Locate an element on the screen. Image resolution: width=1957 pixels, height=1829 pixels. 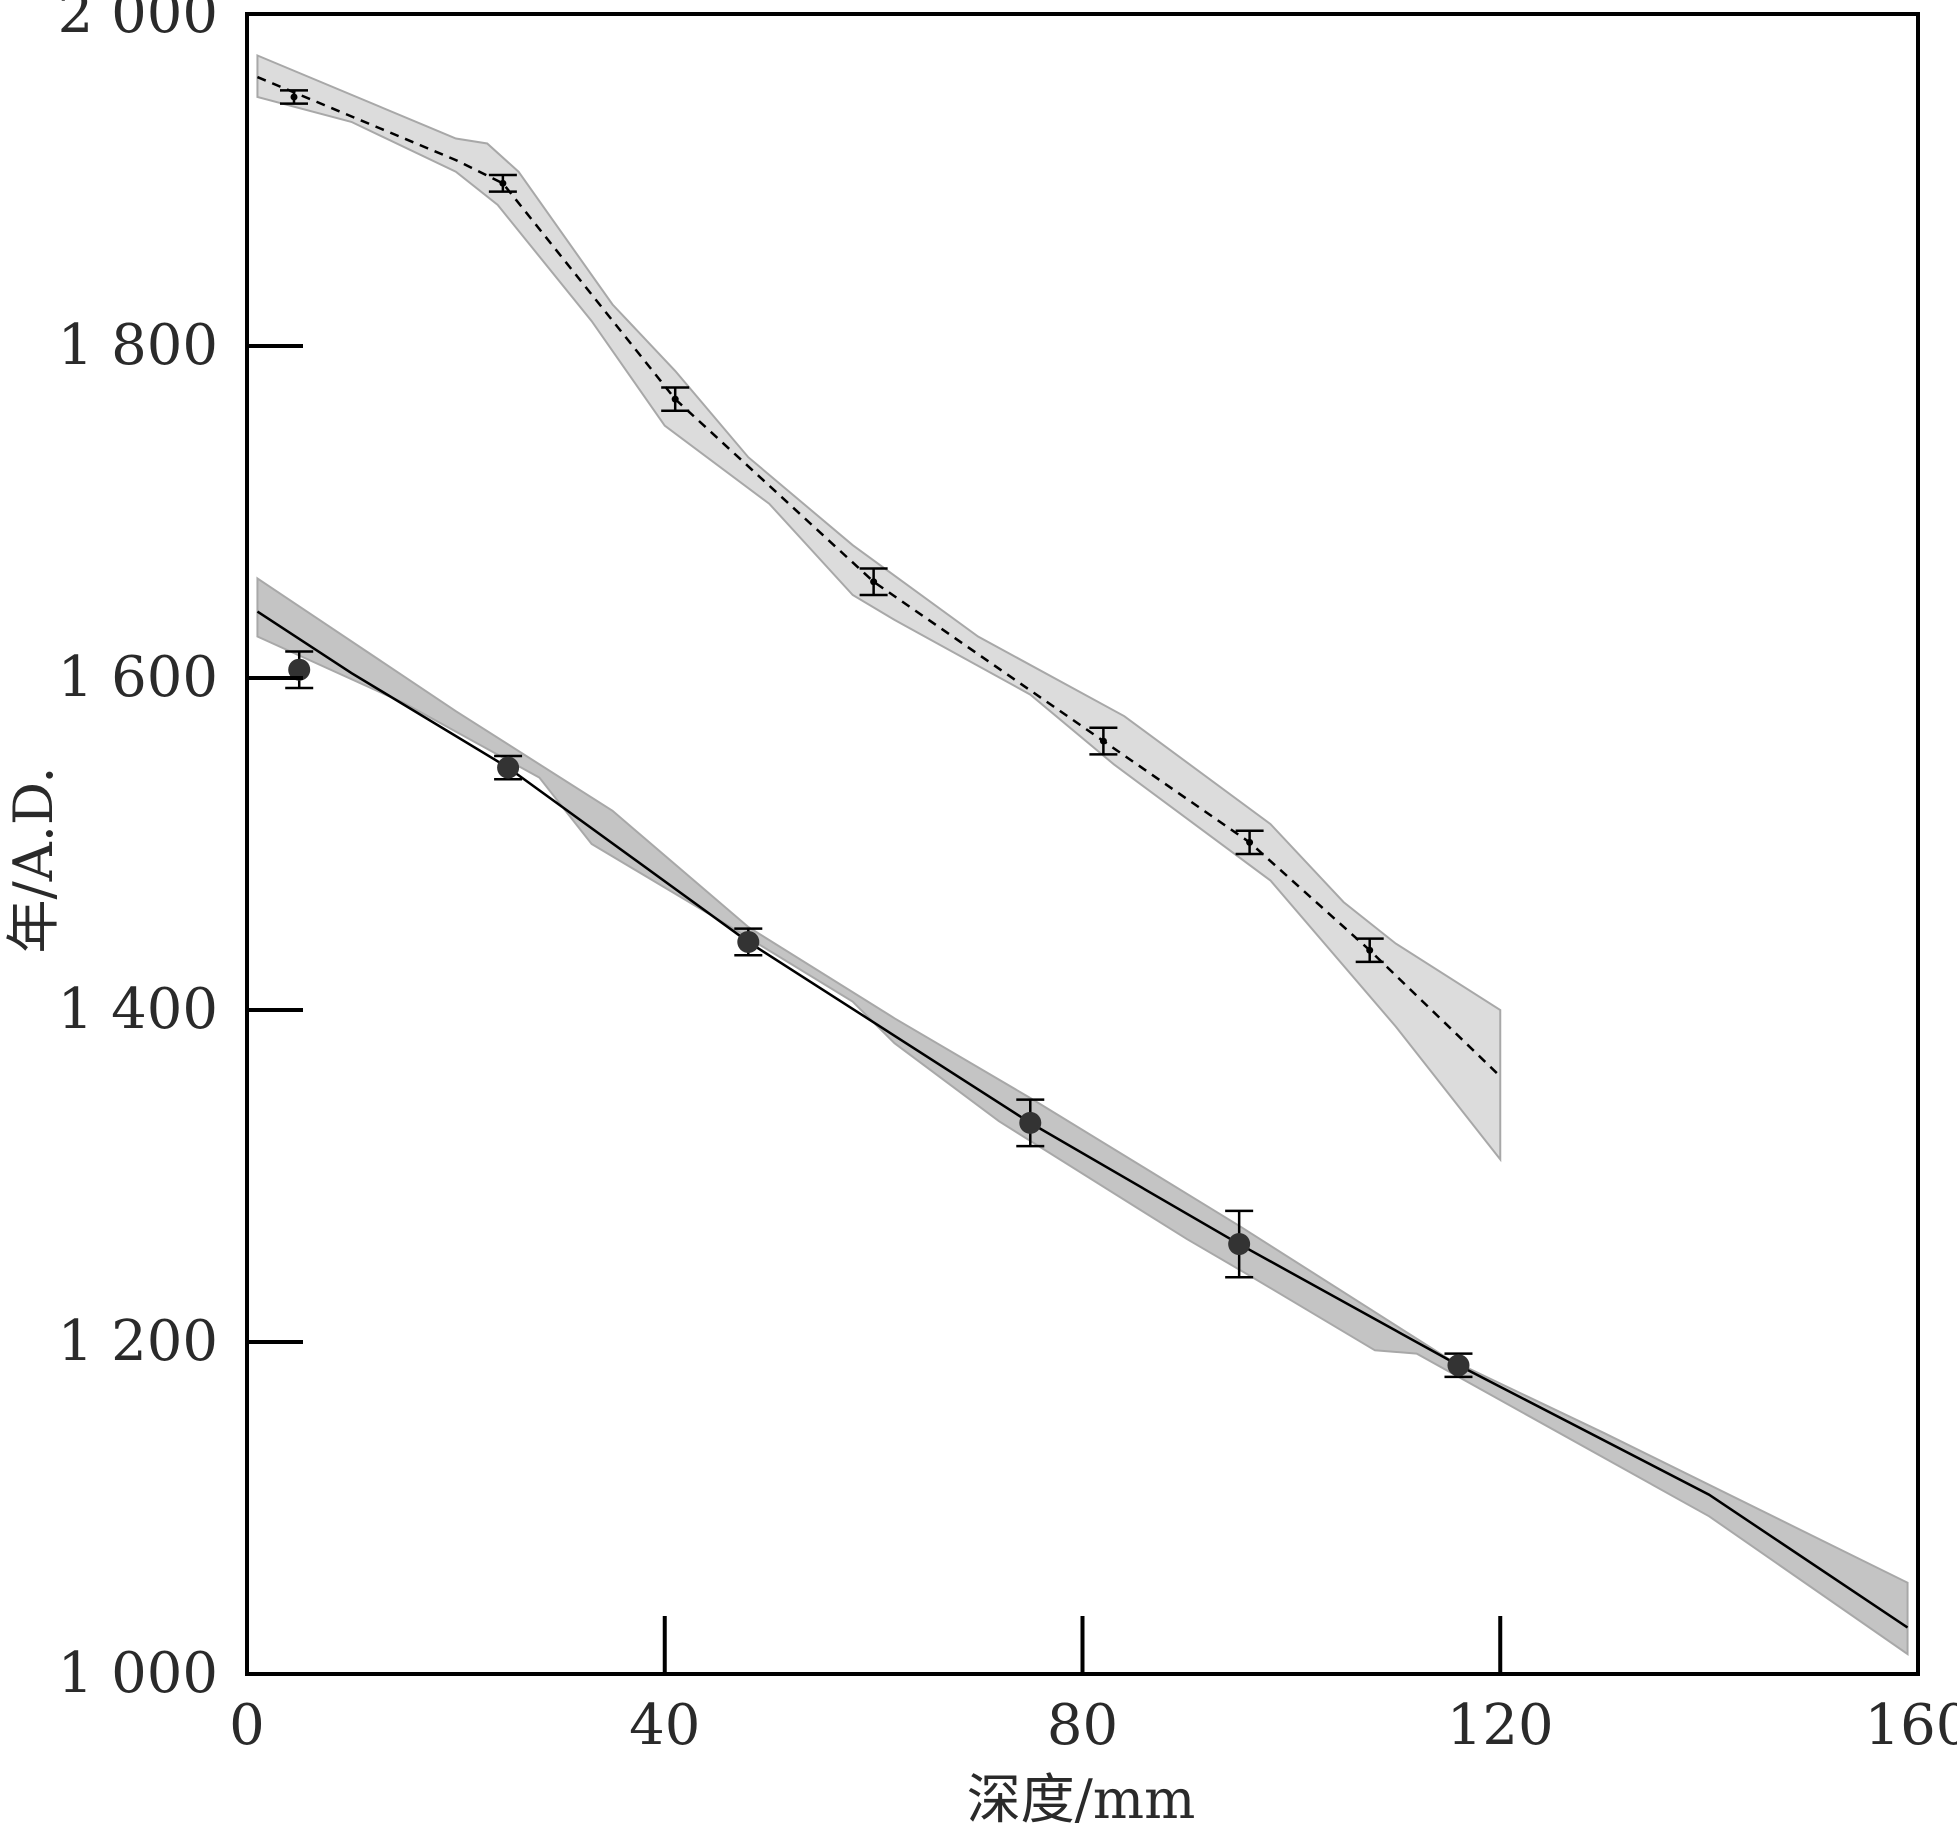
x-tick-label: 40 is located at coordinates (664, 1725).